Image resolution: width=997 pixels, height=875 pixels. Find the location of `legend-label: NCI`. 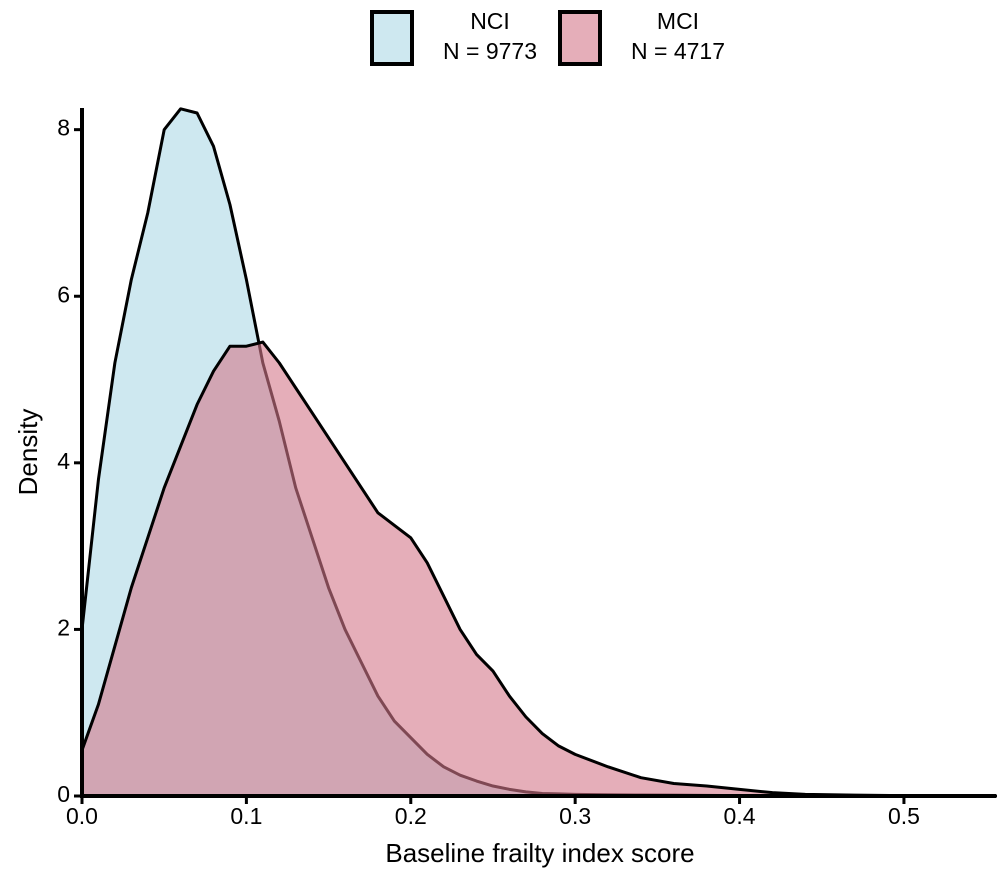

legend-label: NCI is located at coordinates (490, 21).